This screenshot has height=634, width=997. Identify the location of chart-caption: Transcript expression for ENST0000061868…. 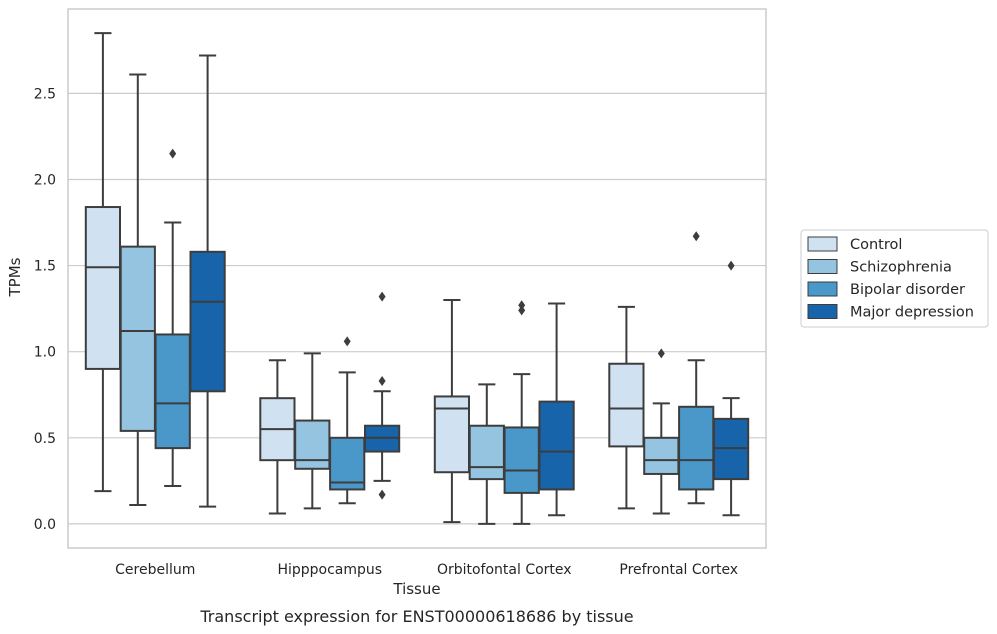
(416, 616).